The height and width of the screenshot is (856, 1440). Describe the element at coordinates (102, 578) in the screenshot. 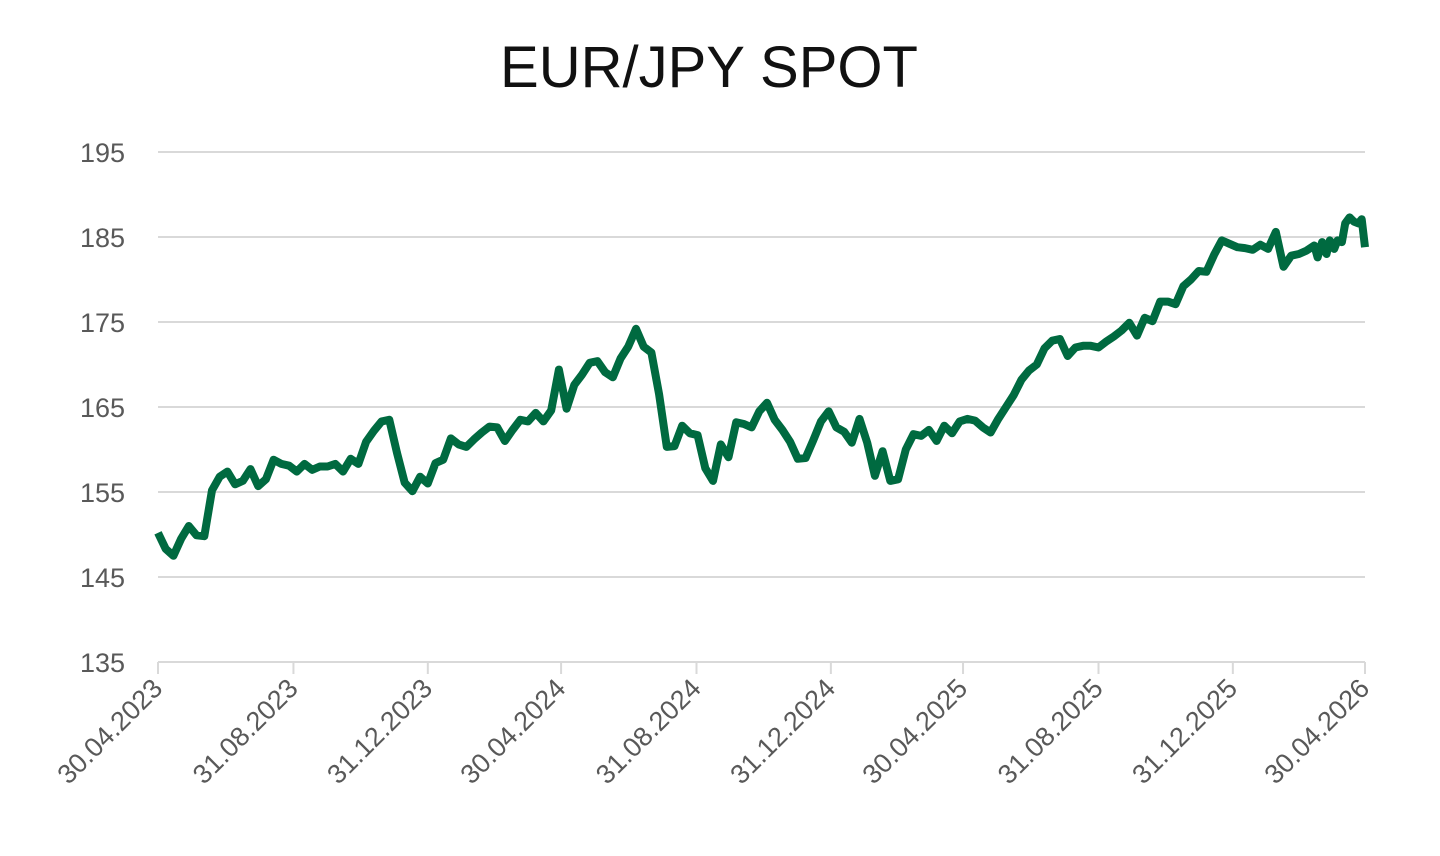

I see `y-tick-label: 145` at that location.